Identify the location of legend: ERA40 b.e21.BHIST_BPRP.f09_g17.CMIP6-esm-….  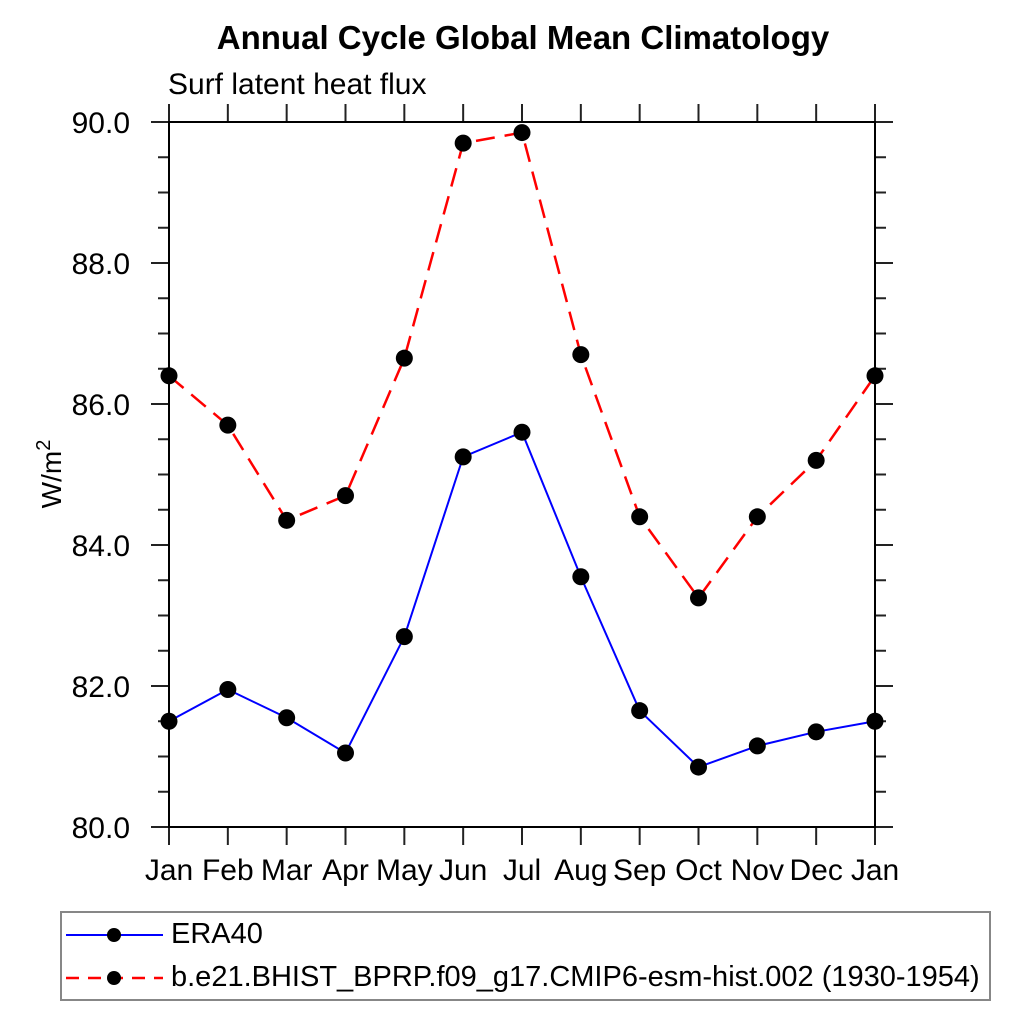
(525, 956).